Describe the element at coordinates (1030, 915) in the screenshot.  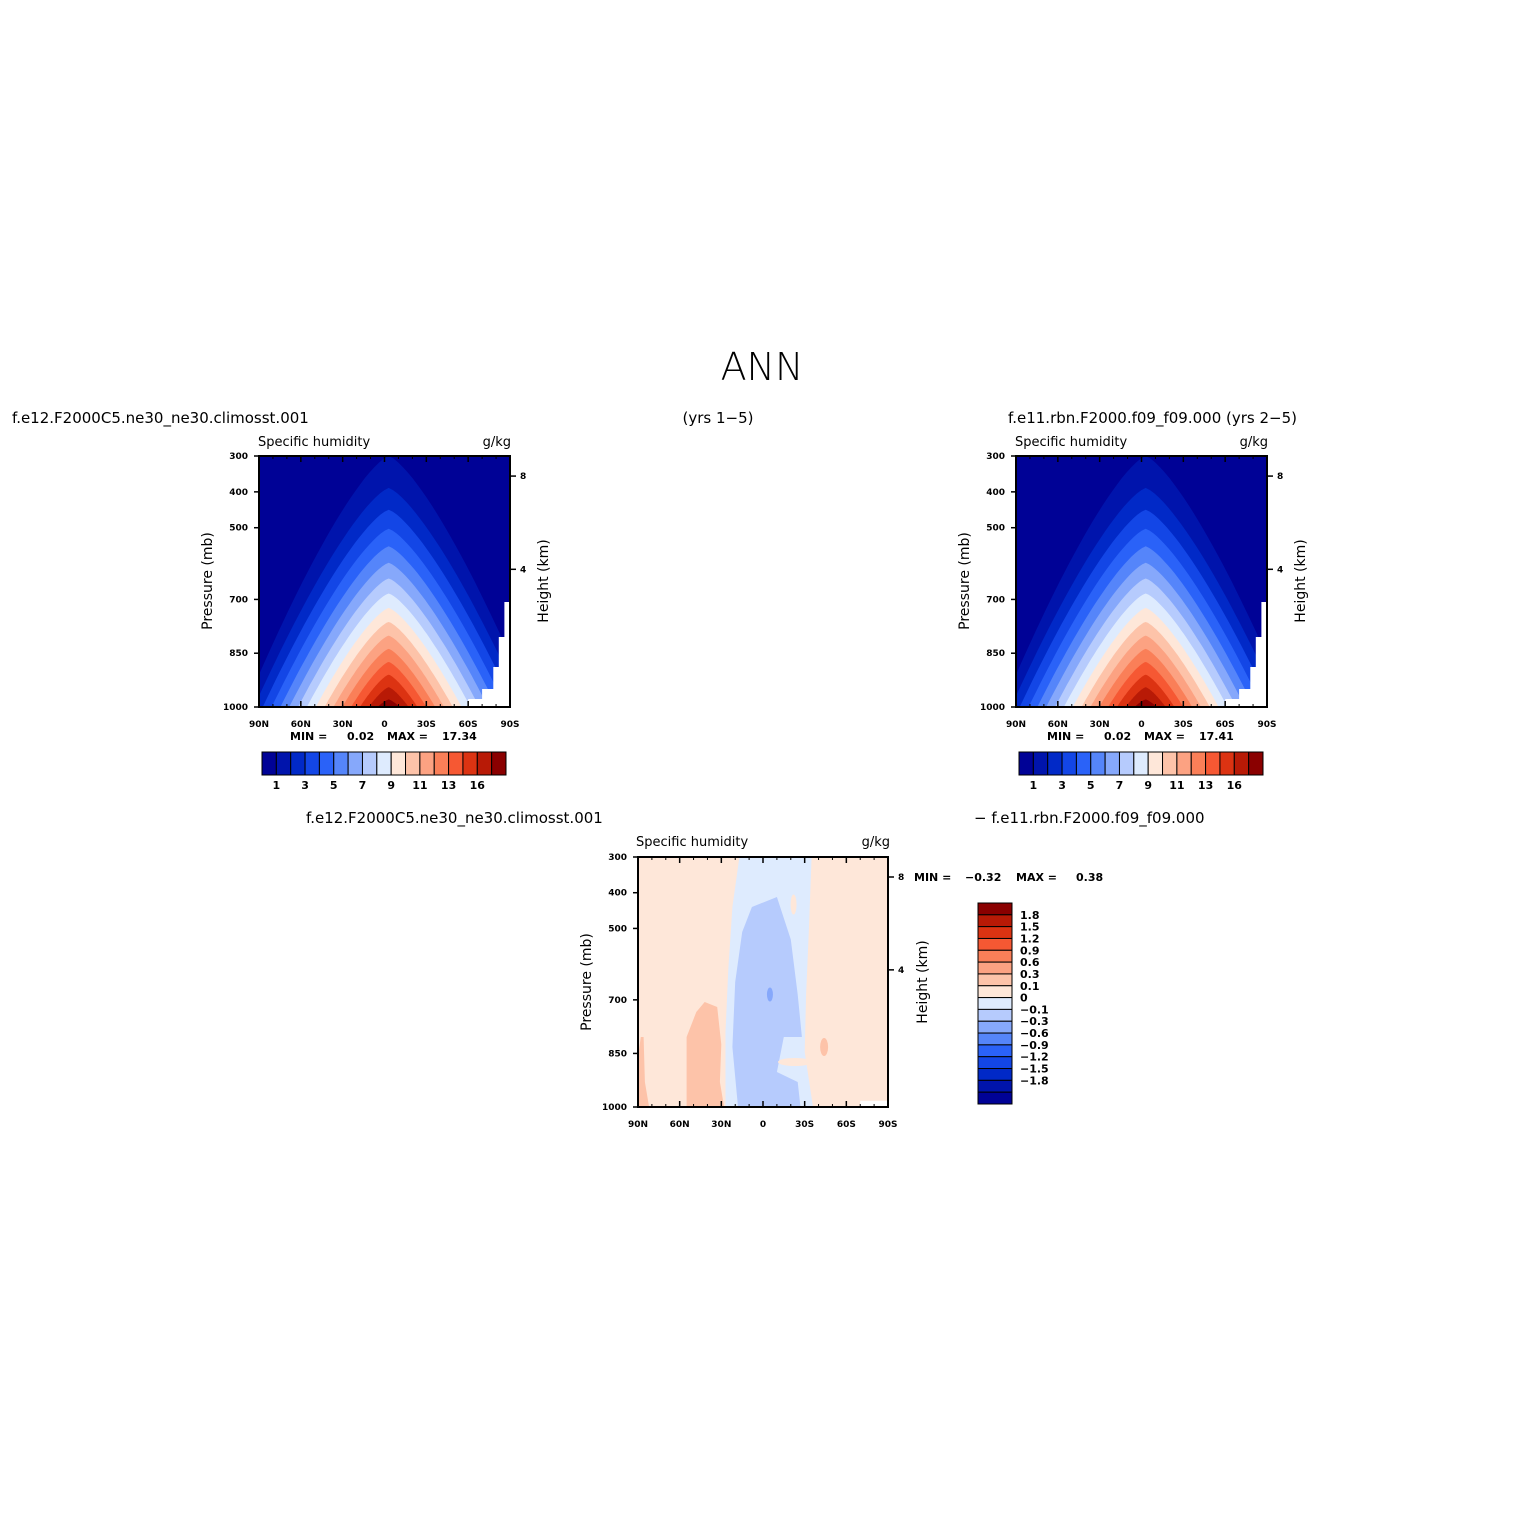
I see `colorbar-label: 1.8` at that location.